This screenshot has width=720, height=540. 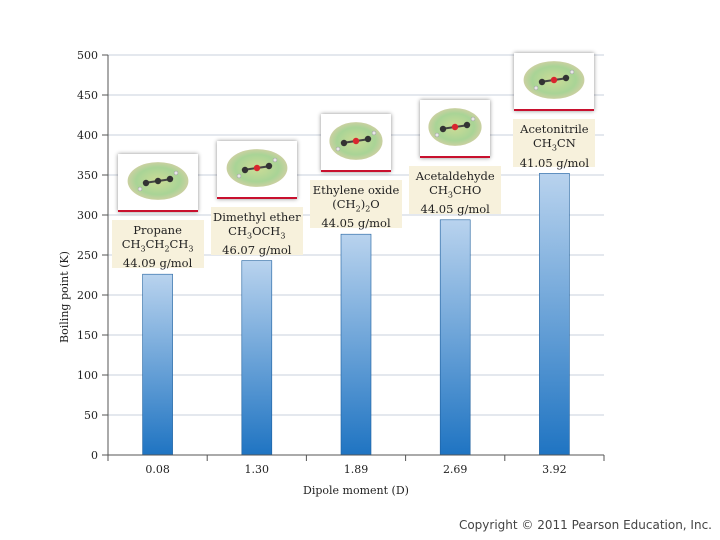 What do you see at coordinates (87, 375) in the screenshot?
I see `y-tick-label: 100` at bounding box center [87, 375].